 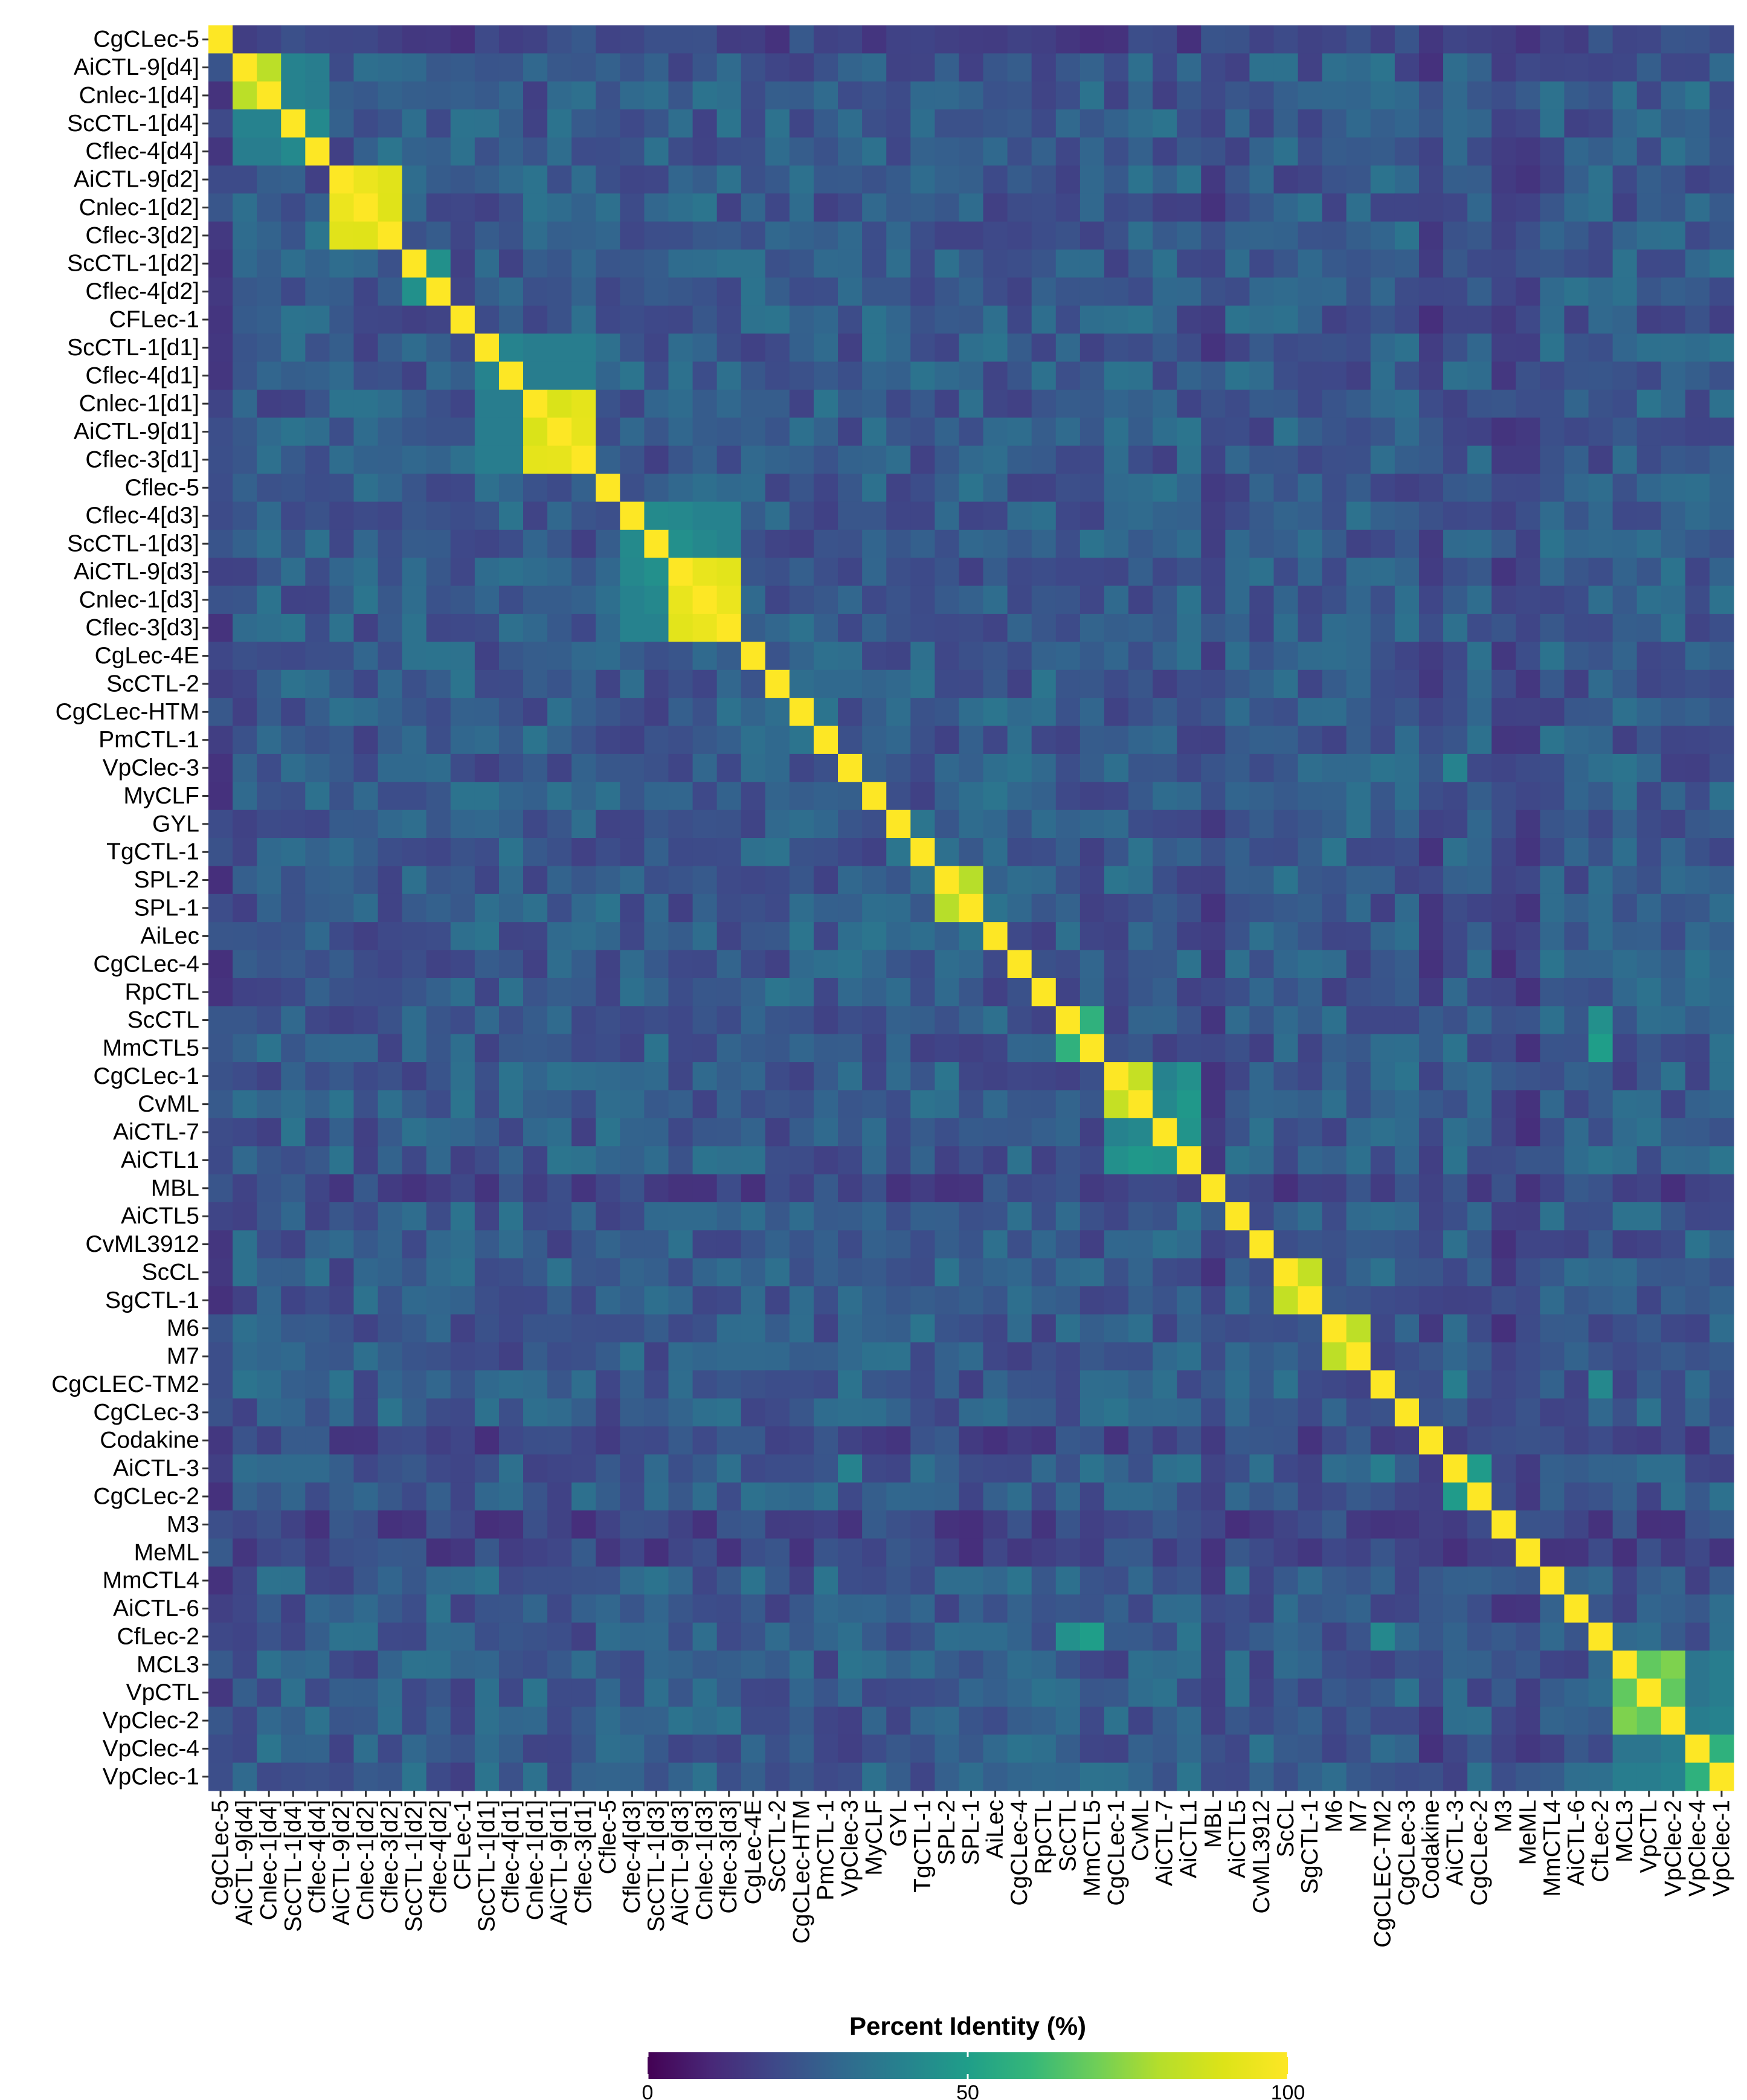 I want to click on x-tick-label: VpClec-1, so click(x=1722, y=1848).